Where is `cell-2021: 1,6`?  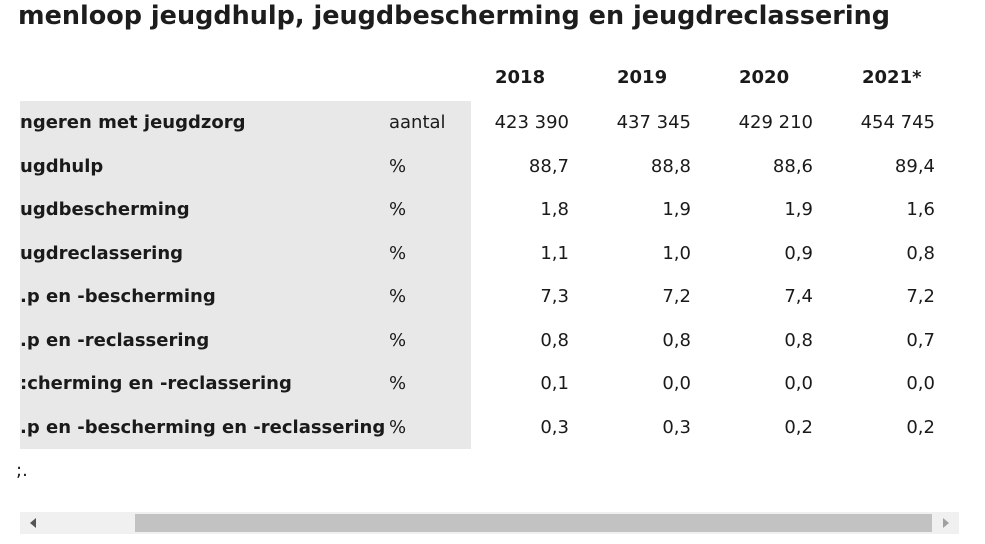 cell-2021: 1,6 is located at coordinates (920, 209).